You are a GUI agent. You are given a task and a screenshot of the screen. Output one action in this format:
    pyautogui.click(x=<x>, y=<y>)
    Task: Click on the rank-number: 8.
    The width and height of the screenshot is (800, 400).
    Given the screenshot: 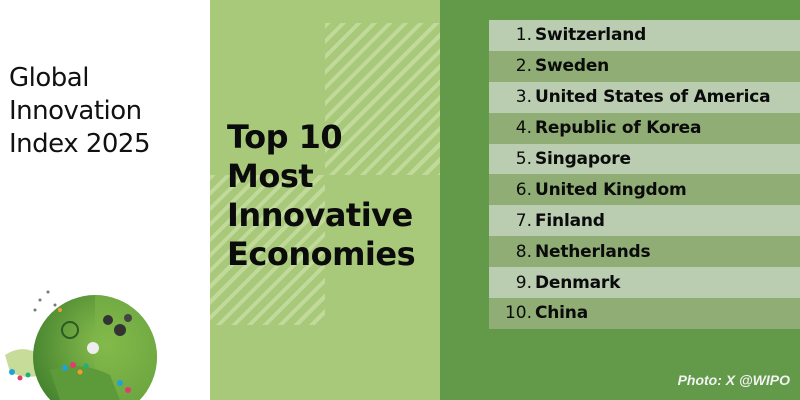 What is the action you would take?
    pyautogui.click(x=523, y=251)
    